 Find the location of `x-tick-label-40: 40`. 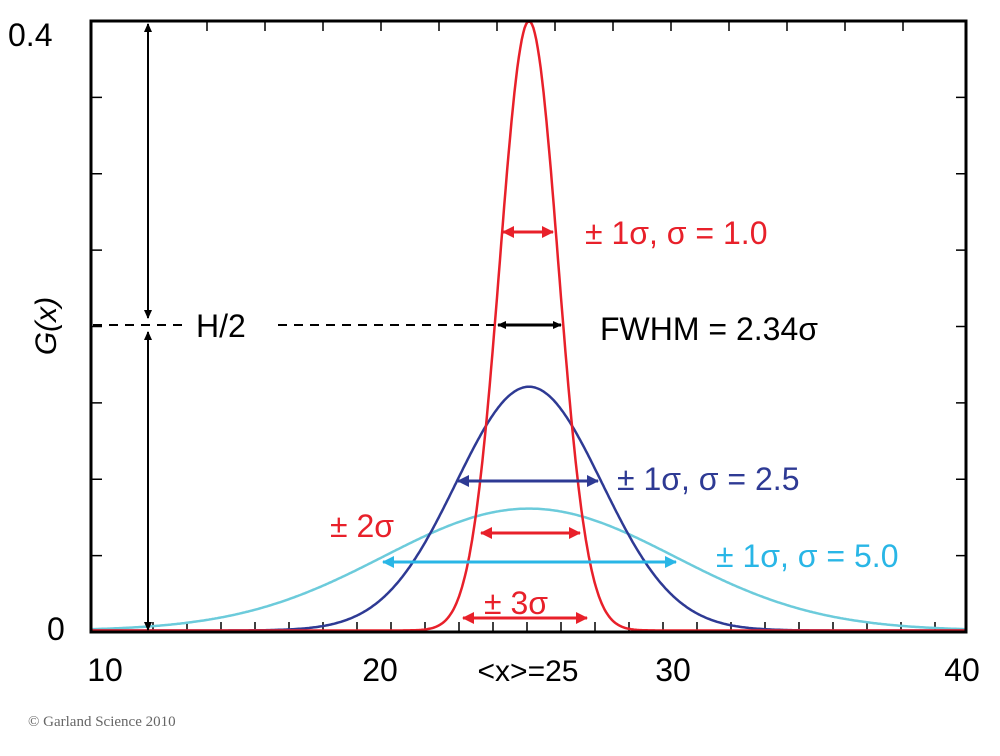

x-tick-label-40: 40 is located at coordinates (962, 670).